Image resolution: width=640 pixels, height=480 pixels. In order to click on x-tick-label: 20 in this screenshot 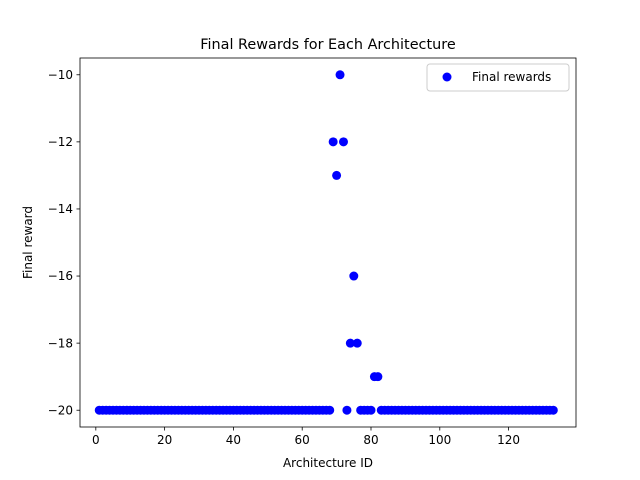, I will do `click(164, 440)`.